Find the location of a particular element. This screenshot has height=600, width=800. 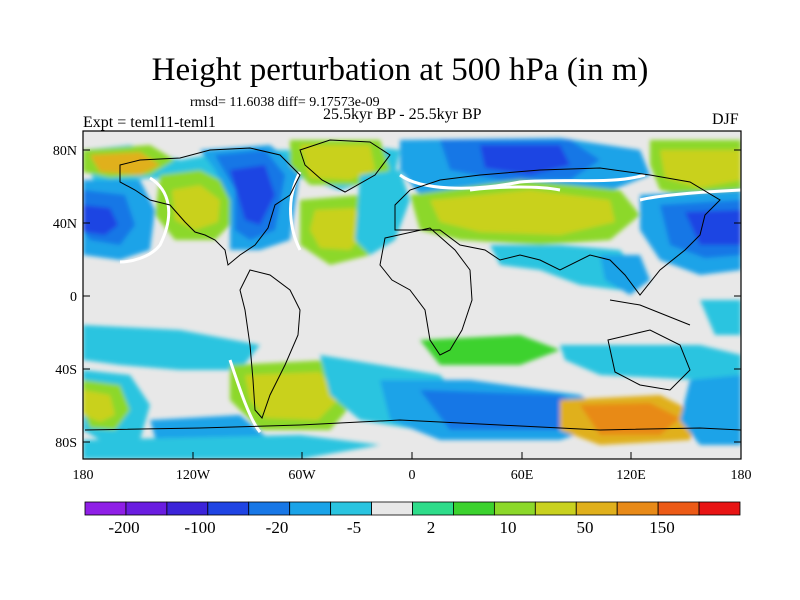

lon-labels: 180 120W 60W 0 60E 120E 180 is located at coordinates (412, 475).